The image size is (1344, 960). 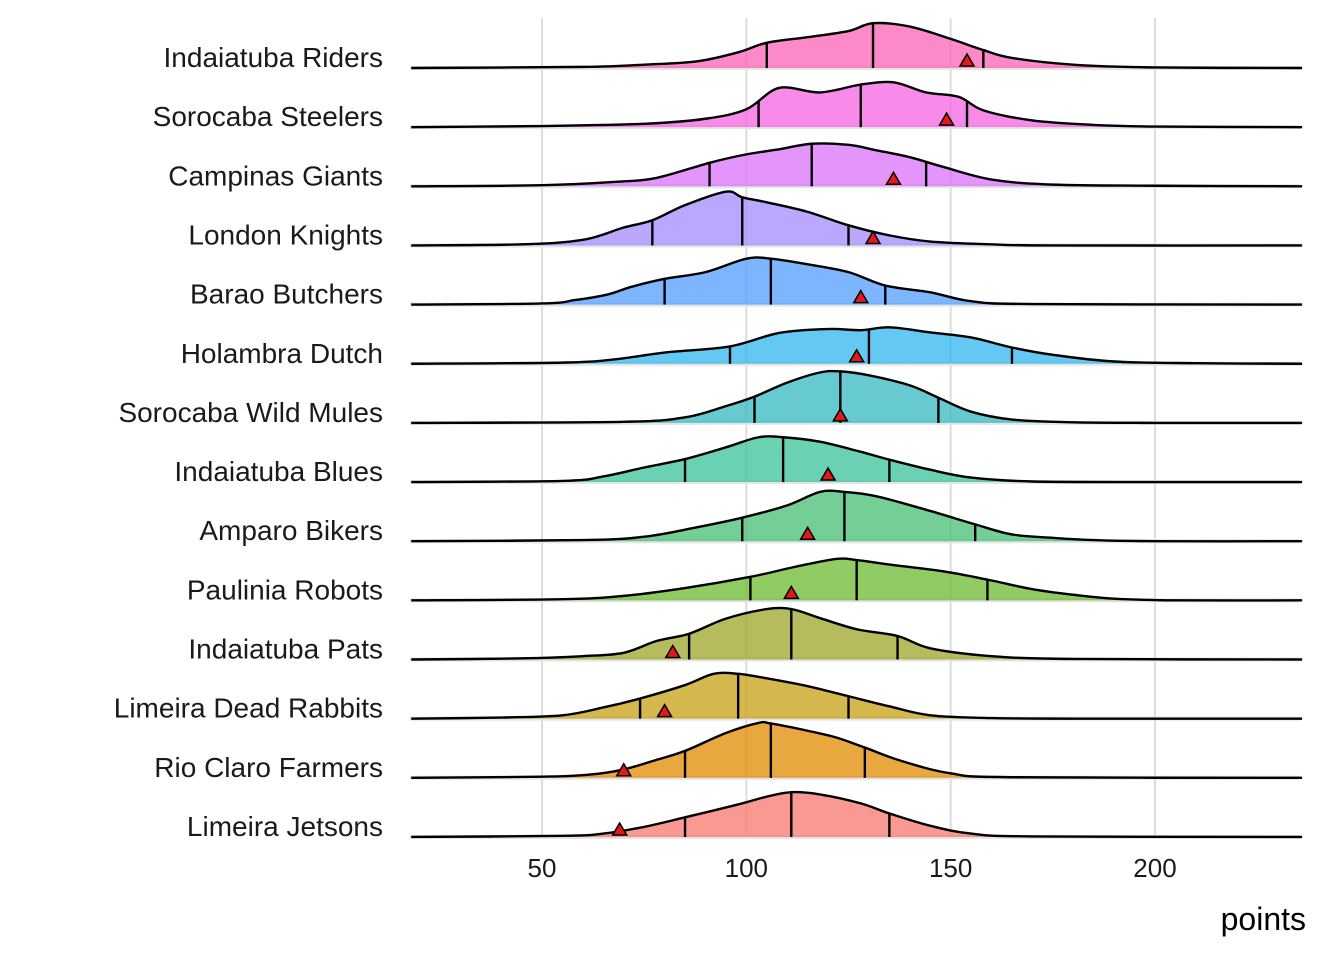 What do you see at coordinates (278, 471) in the screenshot?
I see `team-label-indaiatuba-blues: Indaiatuba Blues` at bounding box center [278, 471].